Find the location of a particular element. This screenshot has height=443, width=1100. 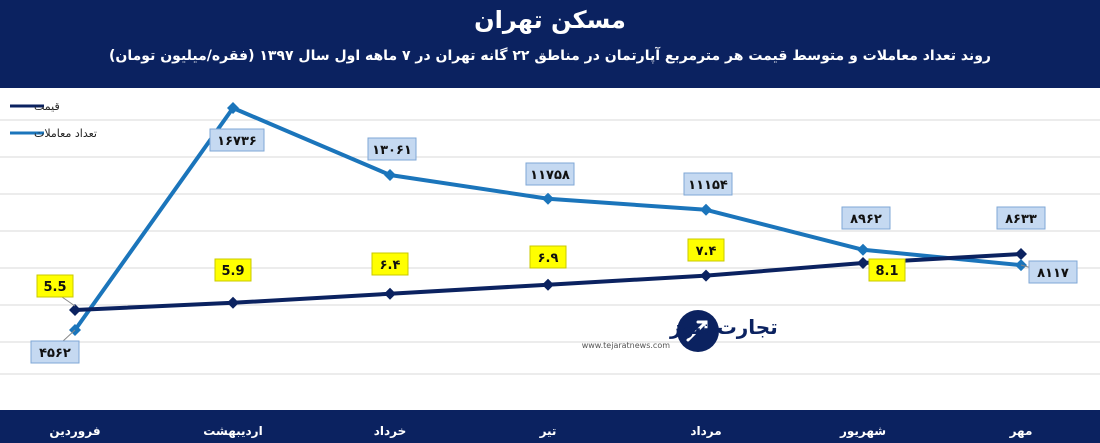

watermark-url: www.tejaratnews.com is located at coordinates (626, 345).